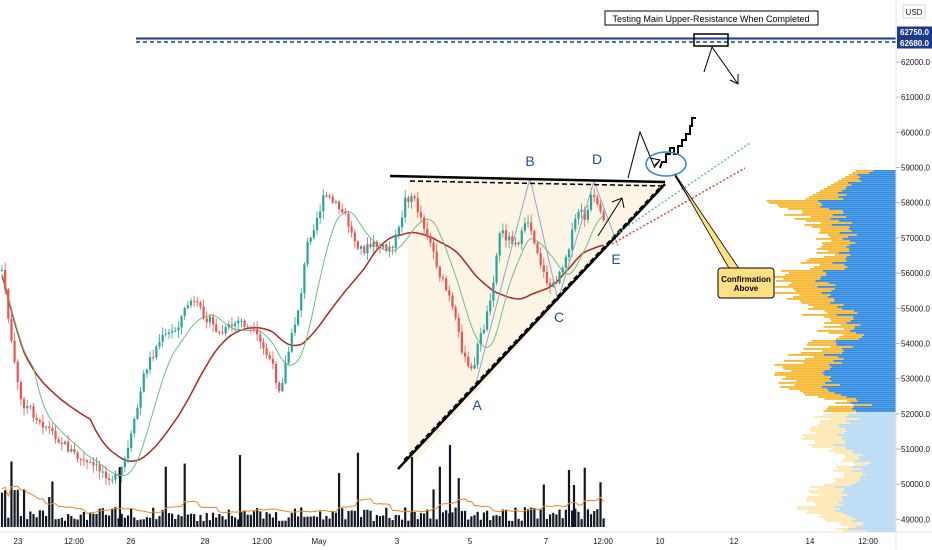  Describe the element at coordinates (303, 499) in the screenshot. I see `volume-moving-average` at that location.